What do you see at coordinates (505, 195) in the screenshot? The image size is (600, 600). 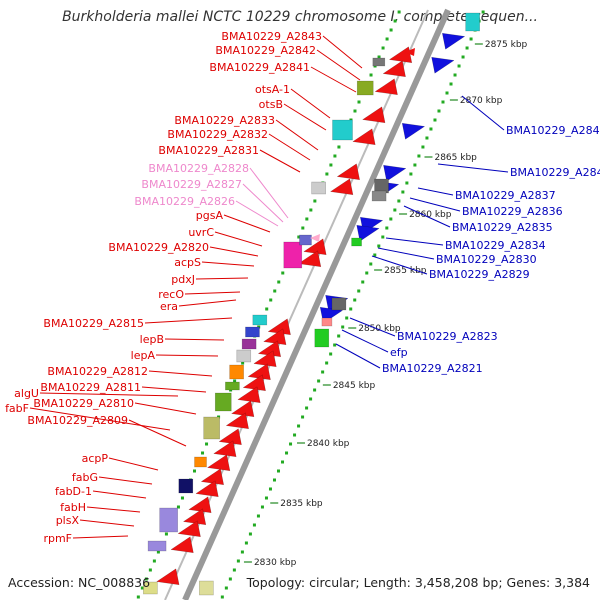 I see `gene-label-right: BMA10229_A2837` at bounding box center [505, 195].